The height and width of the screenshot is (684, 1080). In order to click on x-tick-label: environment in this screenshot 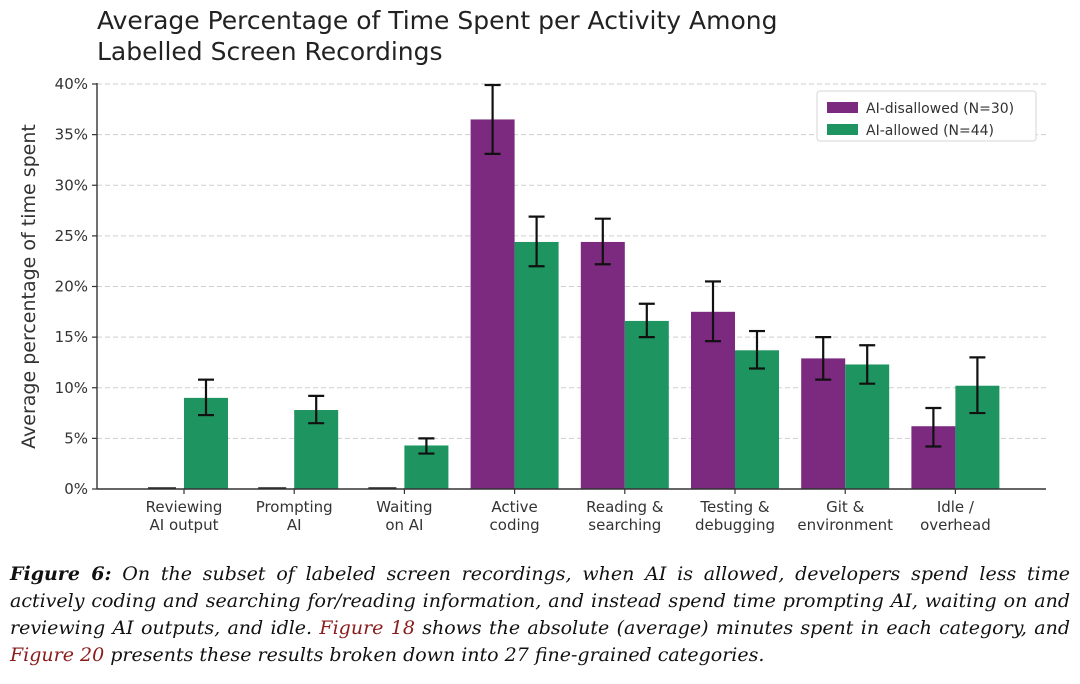, I will do `click(845, 525)`.